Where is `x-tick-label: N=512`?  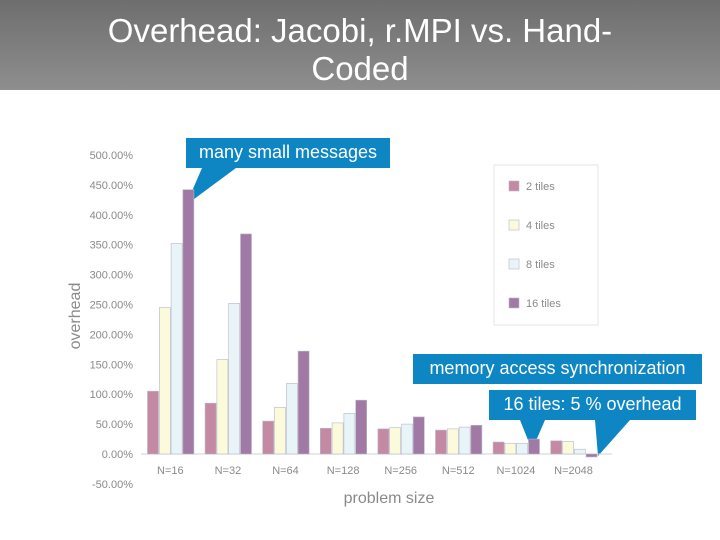
x-tick-label: N=512 is located at coordinates (458, 471).